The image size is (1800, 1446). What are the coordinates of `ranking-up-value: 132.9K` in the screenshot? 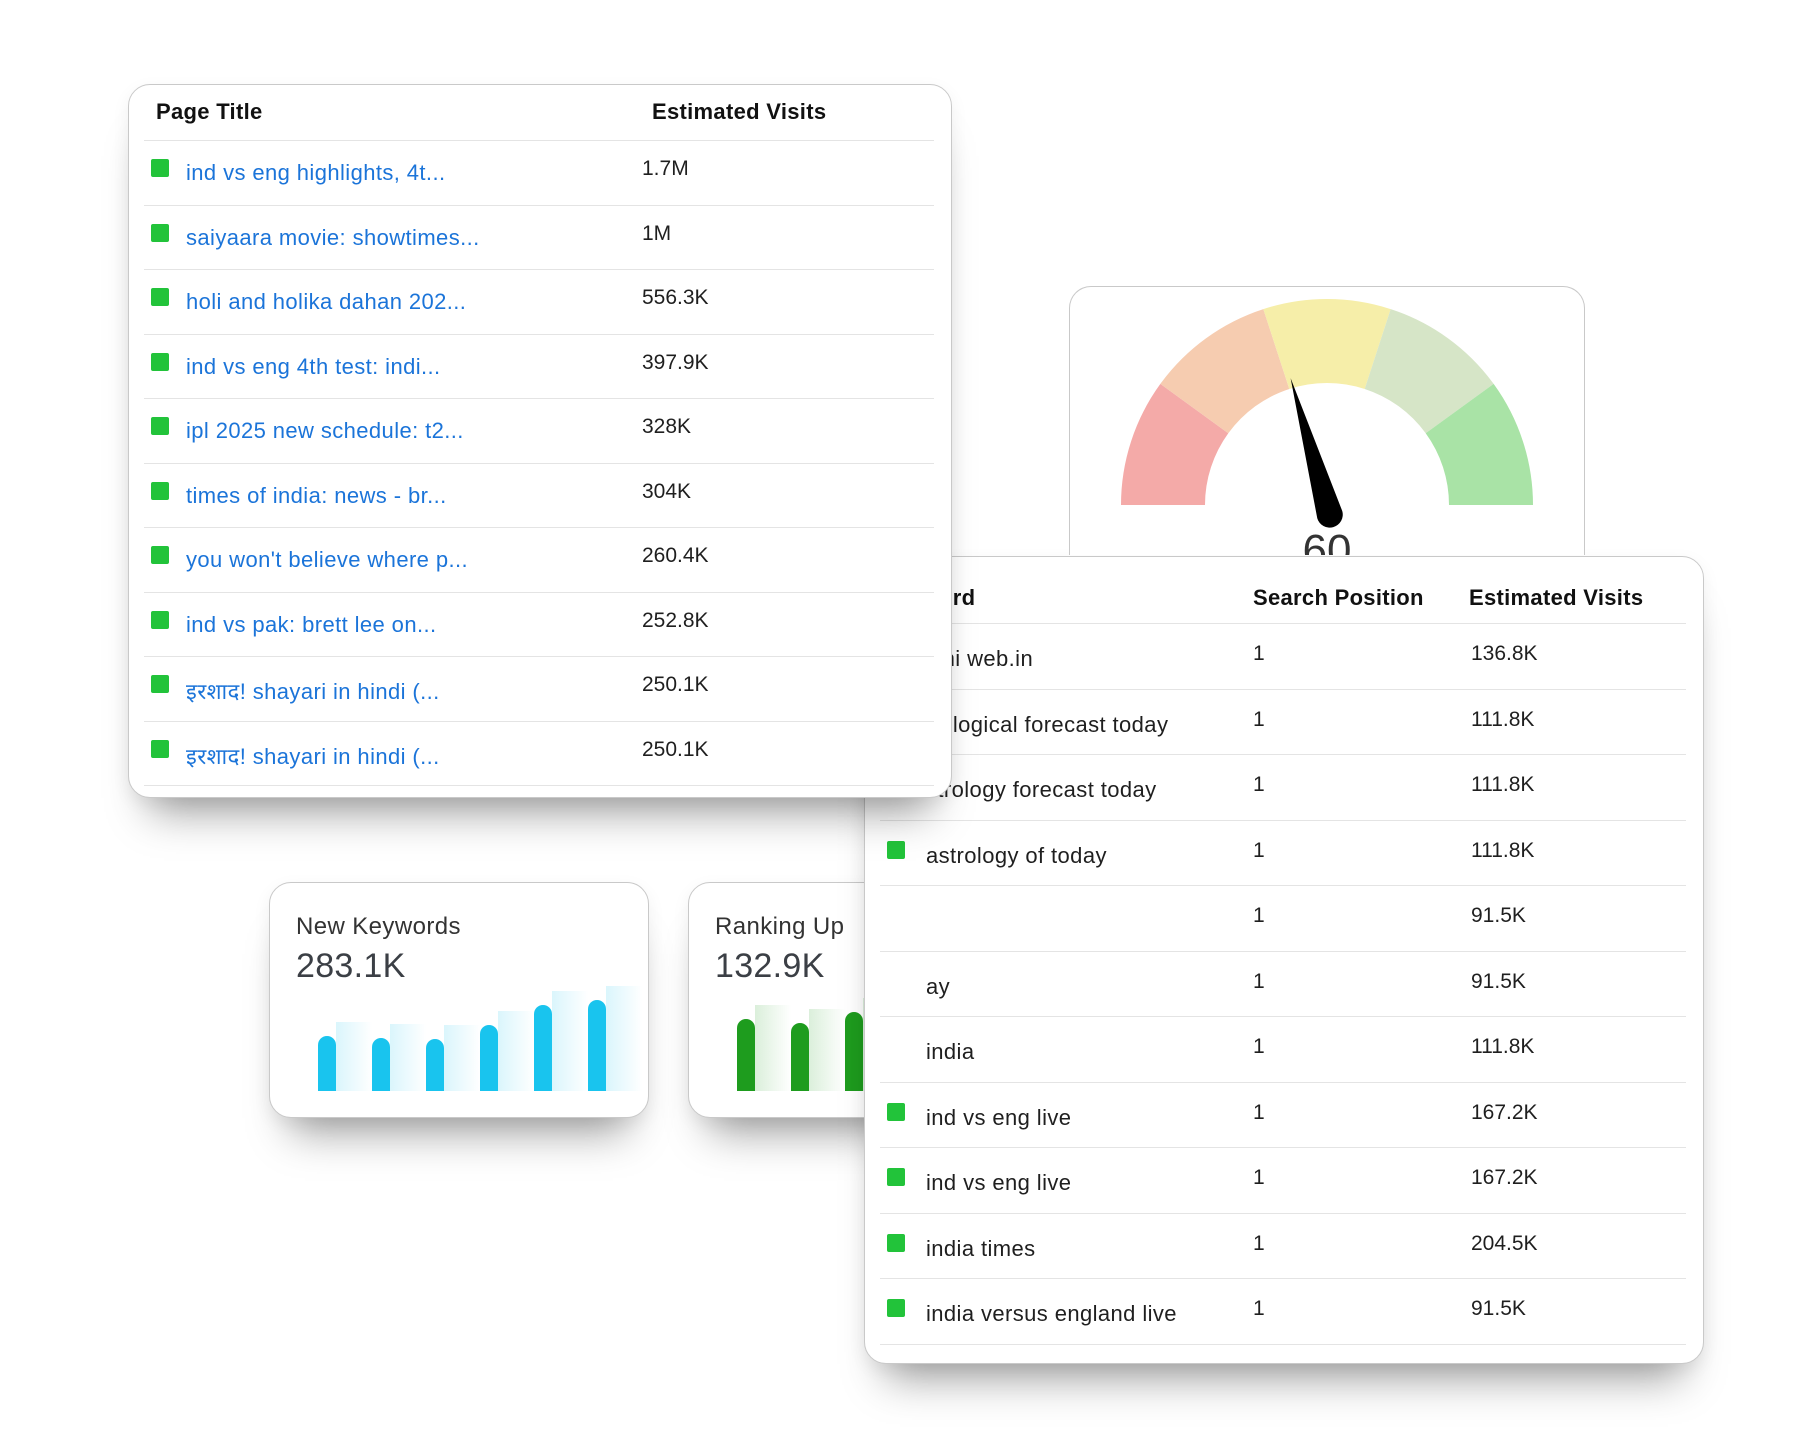 It's located at (770, 966).